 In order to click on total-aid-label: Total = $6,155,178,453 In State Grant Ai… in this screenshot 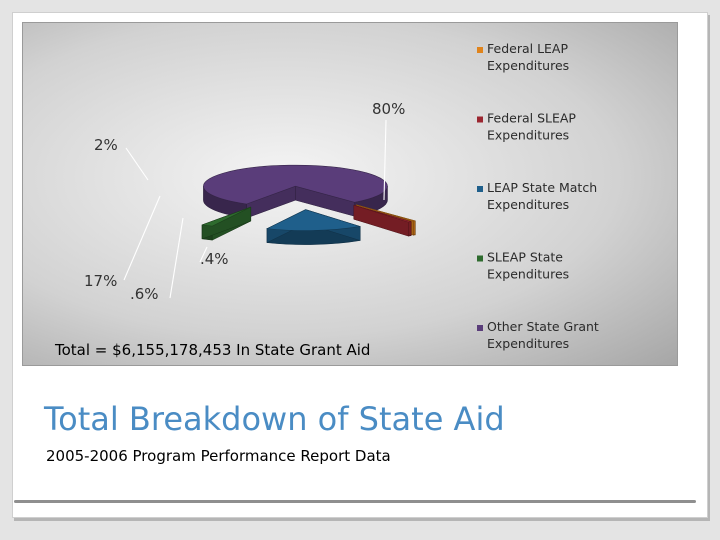, I will do `click(213, 350)`.